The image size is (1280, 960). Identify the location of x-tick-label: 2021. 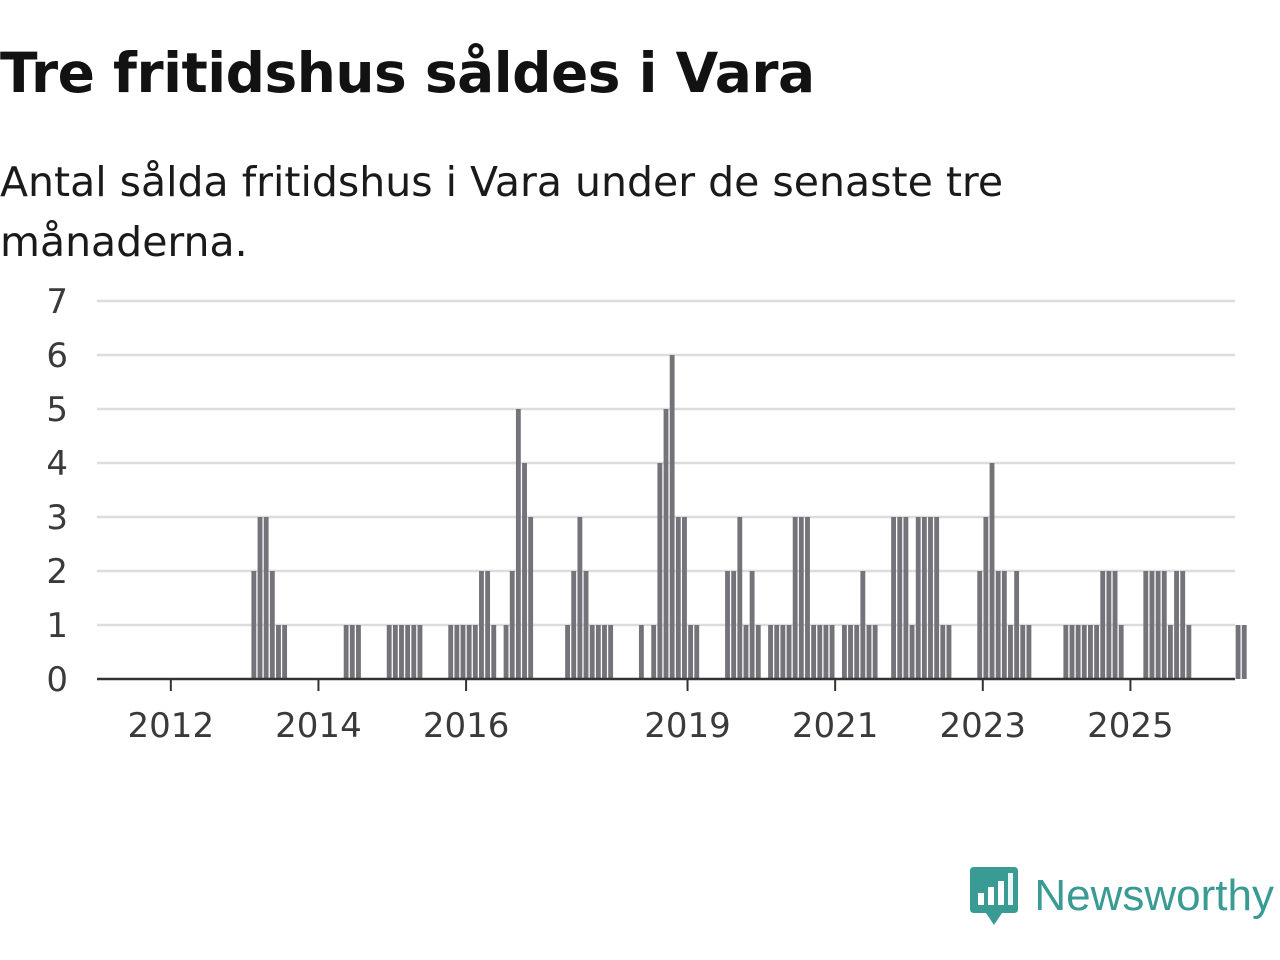
(835, 726).